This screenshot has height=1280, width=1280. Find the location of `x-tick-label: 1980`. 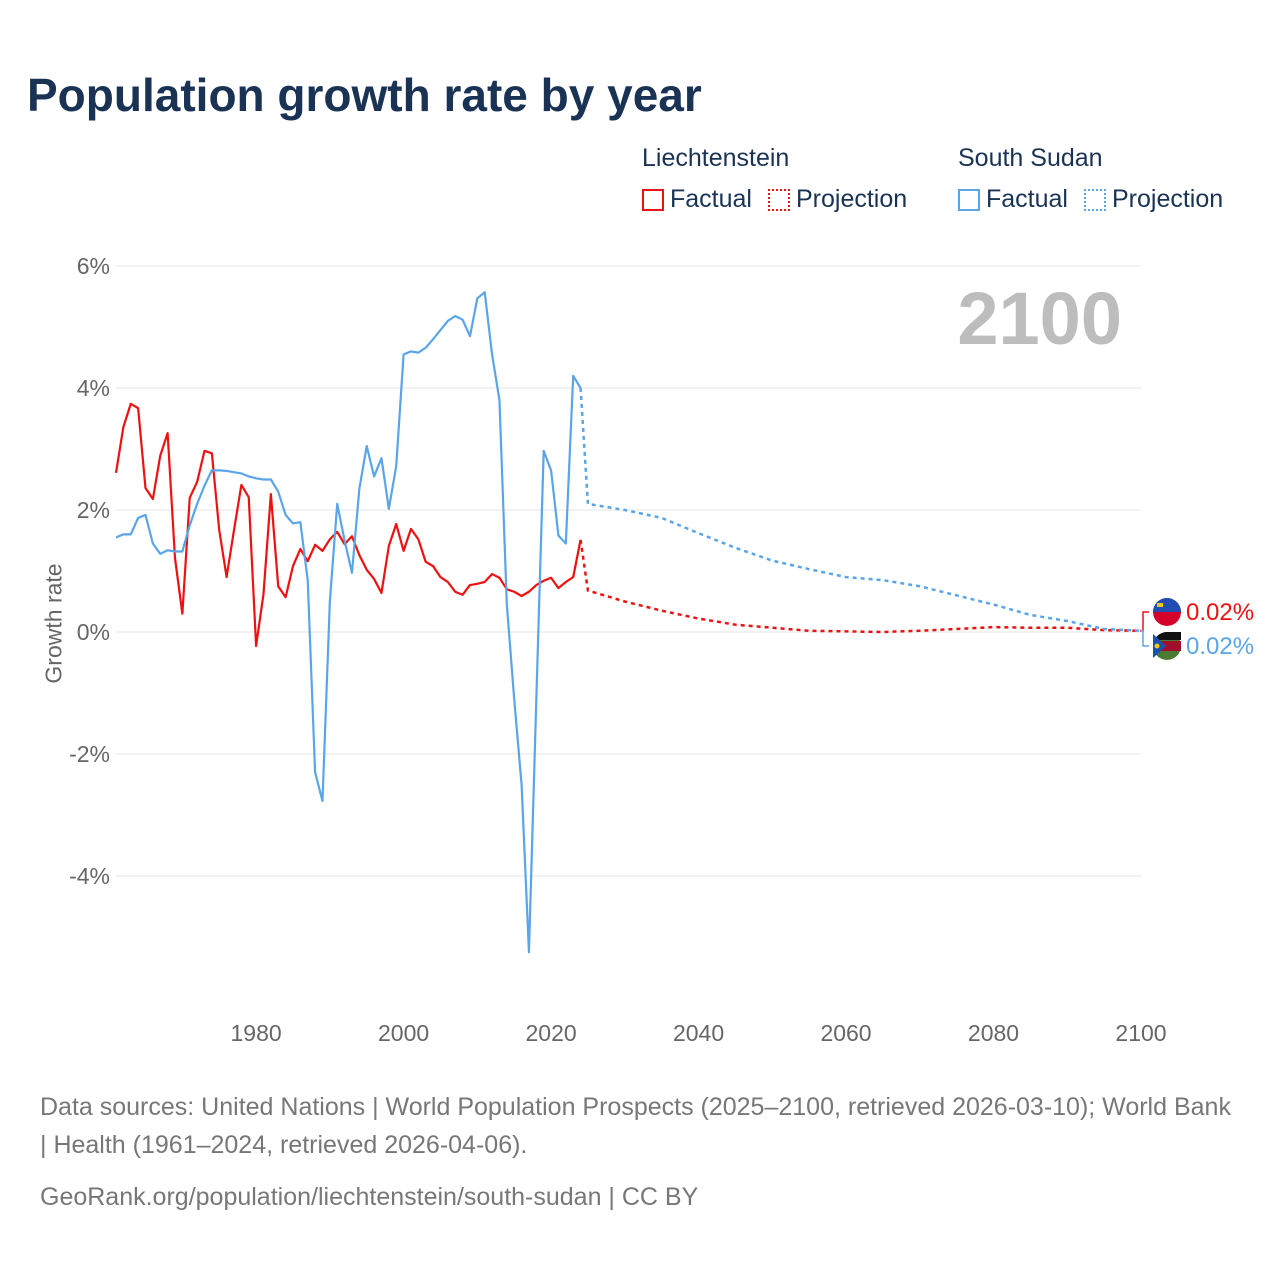

x-tick-label: 1980 is located at coordinates (256, 1033).